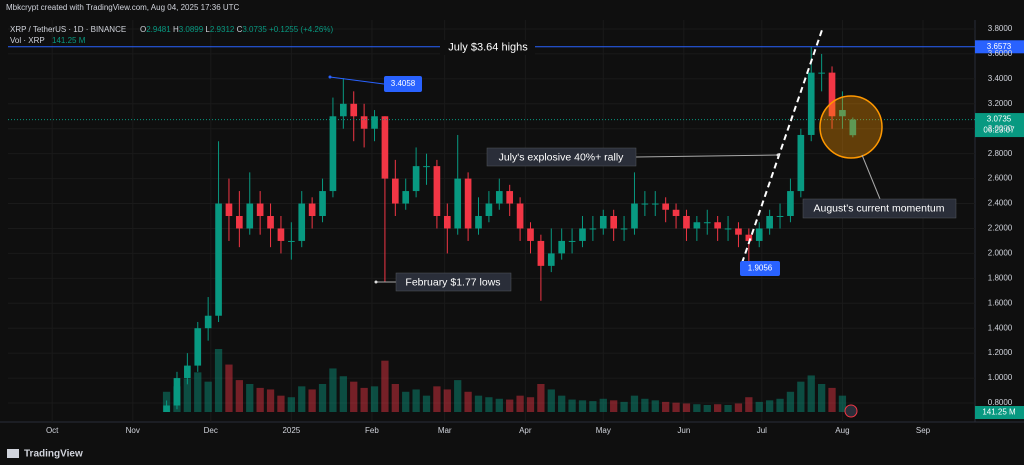 This screenshot has height=465, width=1024. What do you see at coordinates (27, 40) in the screenshot?
I see `volume-name: Vol · XRP` at bounding box center [27, 40].